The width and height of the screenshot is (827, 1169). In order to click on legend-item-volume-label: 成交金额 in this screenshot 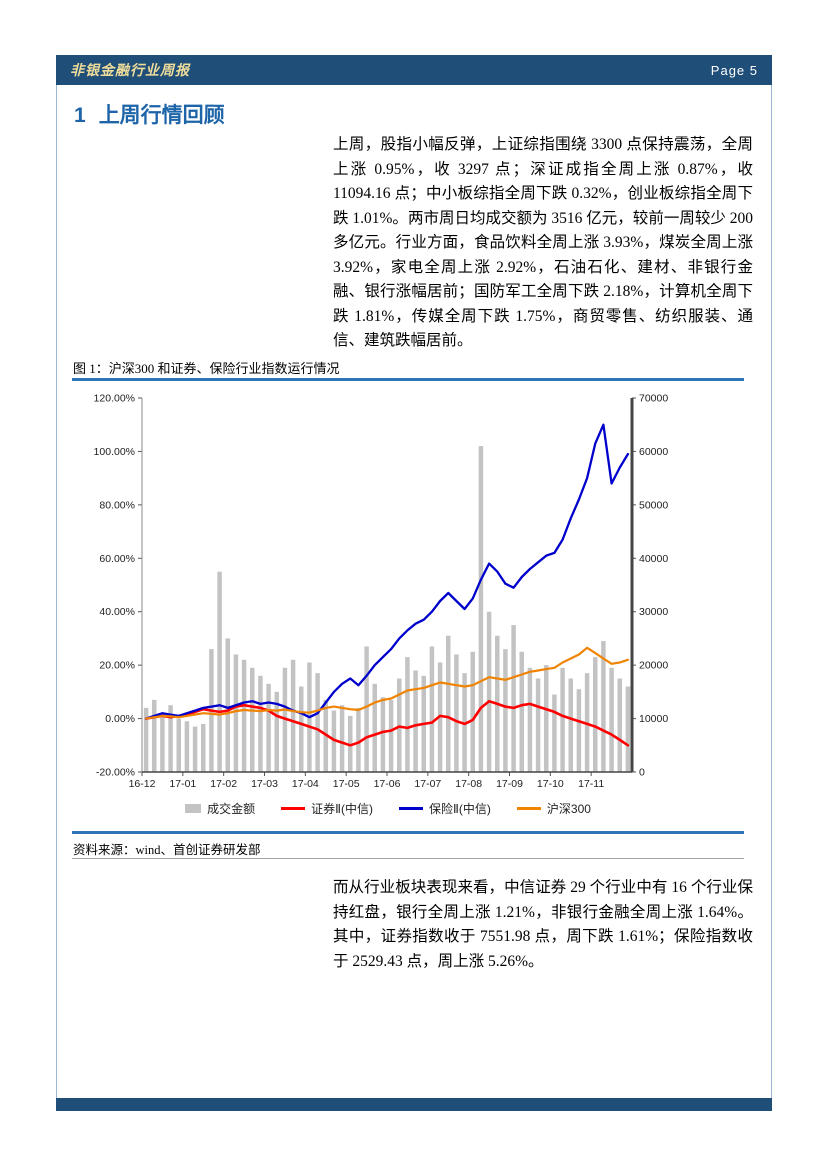, I will do `click(231, 809)`.